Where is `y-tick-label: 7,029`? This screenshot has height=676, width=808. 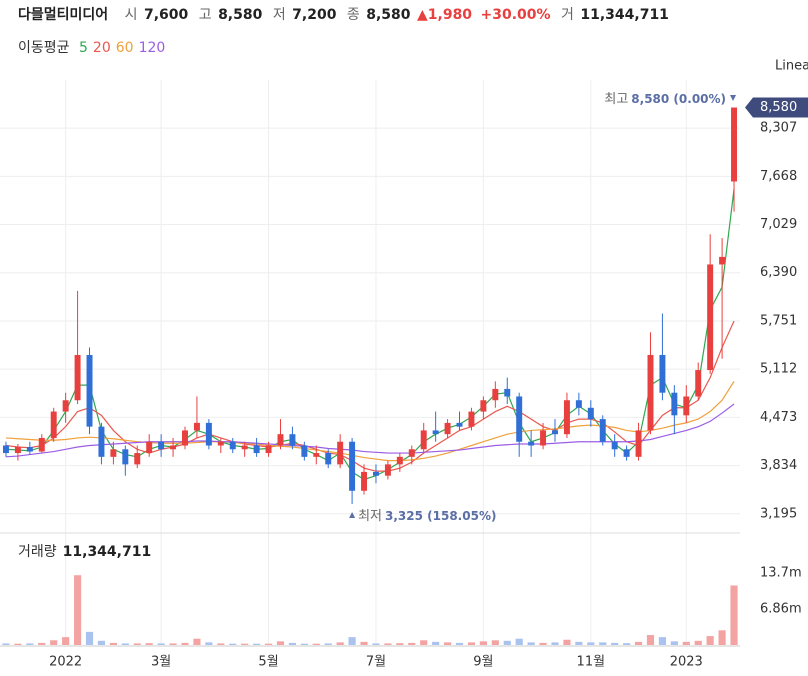 y-tick-label: 7,029 is located at coordinates (778, 224).